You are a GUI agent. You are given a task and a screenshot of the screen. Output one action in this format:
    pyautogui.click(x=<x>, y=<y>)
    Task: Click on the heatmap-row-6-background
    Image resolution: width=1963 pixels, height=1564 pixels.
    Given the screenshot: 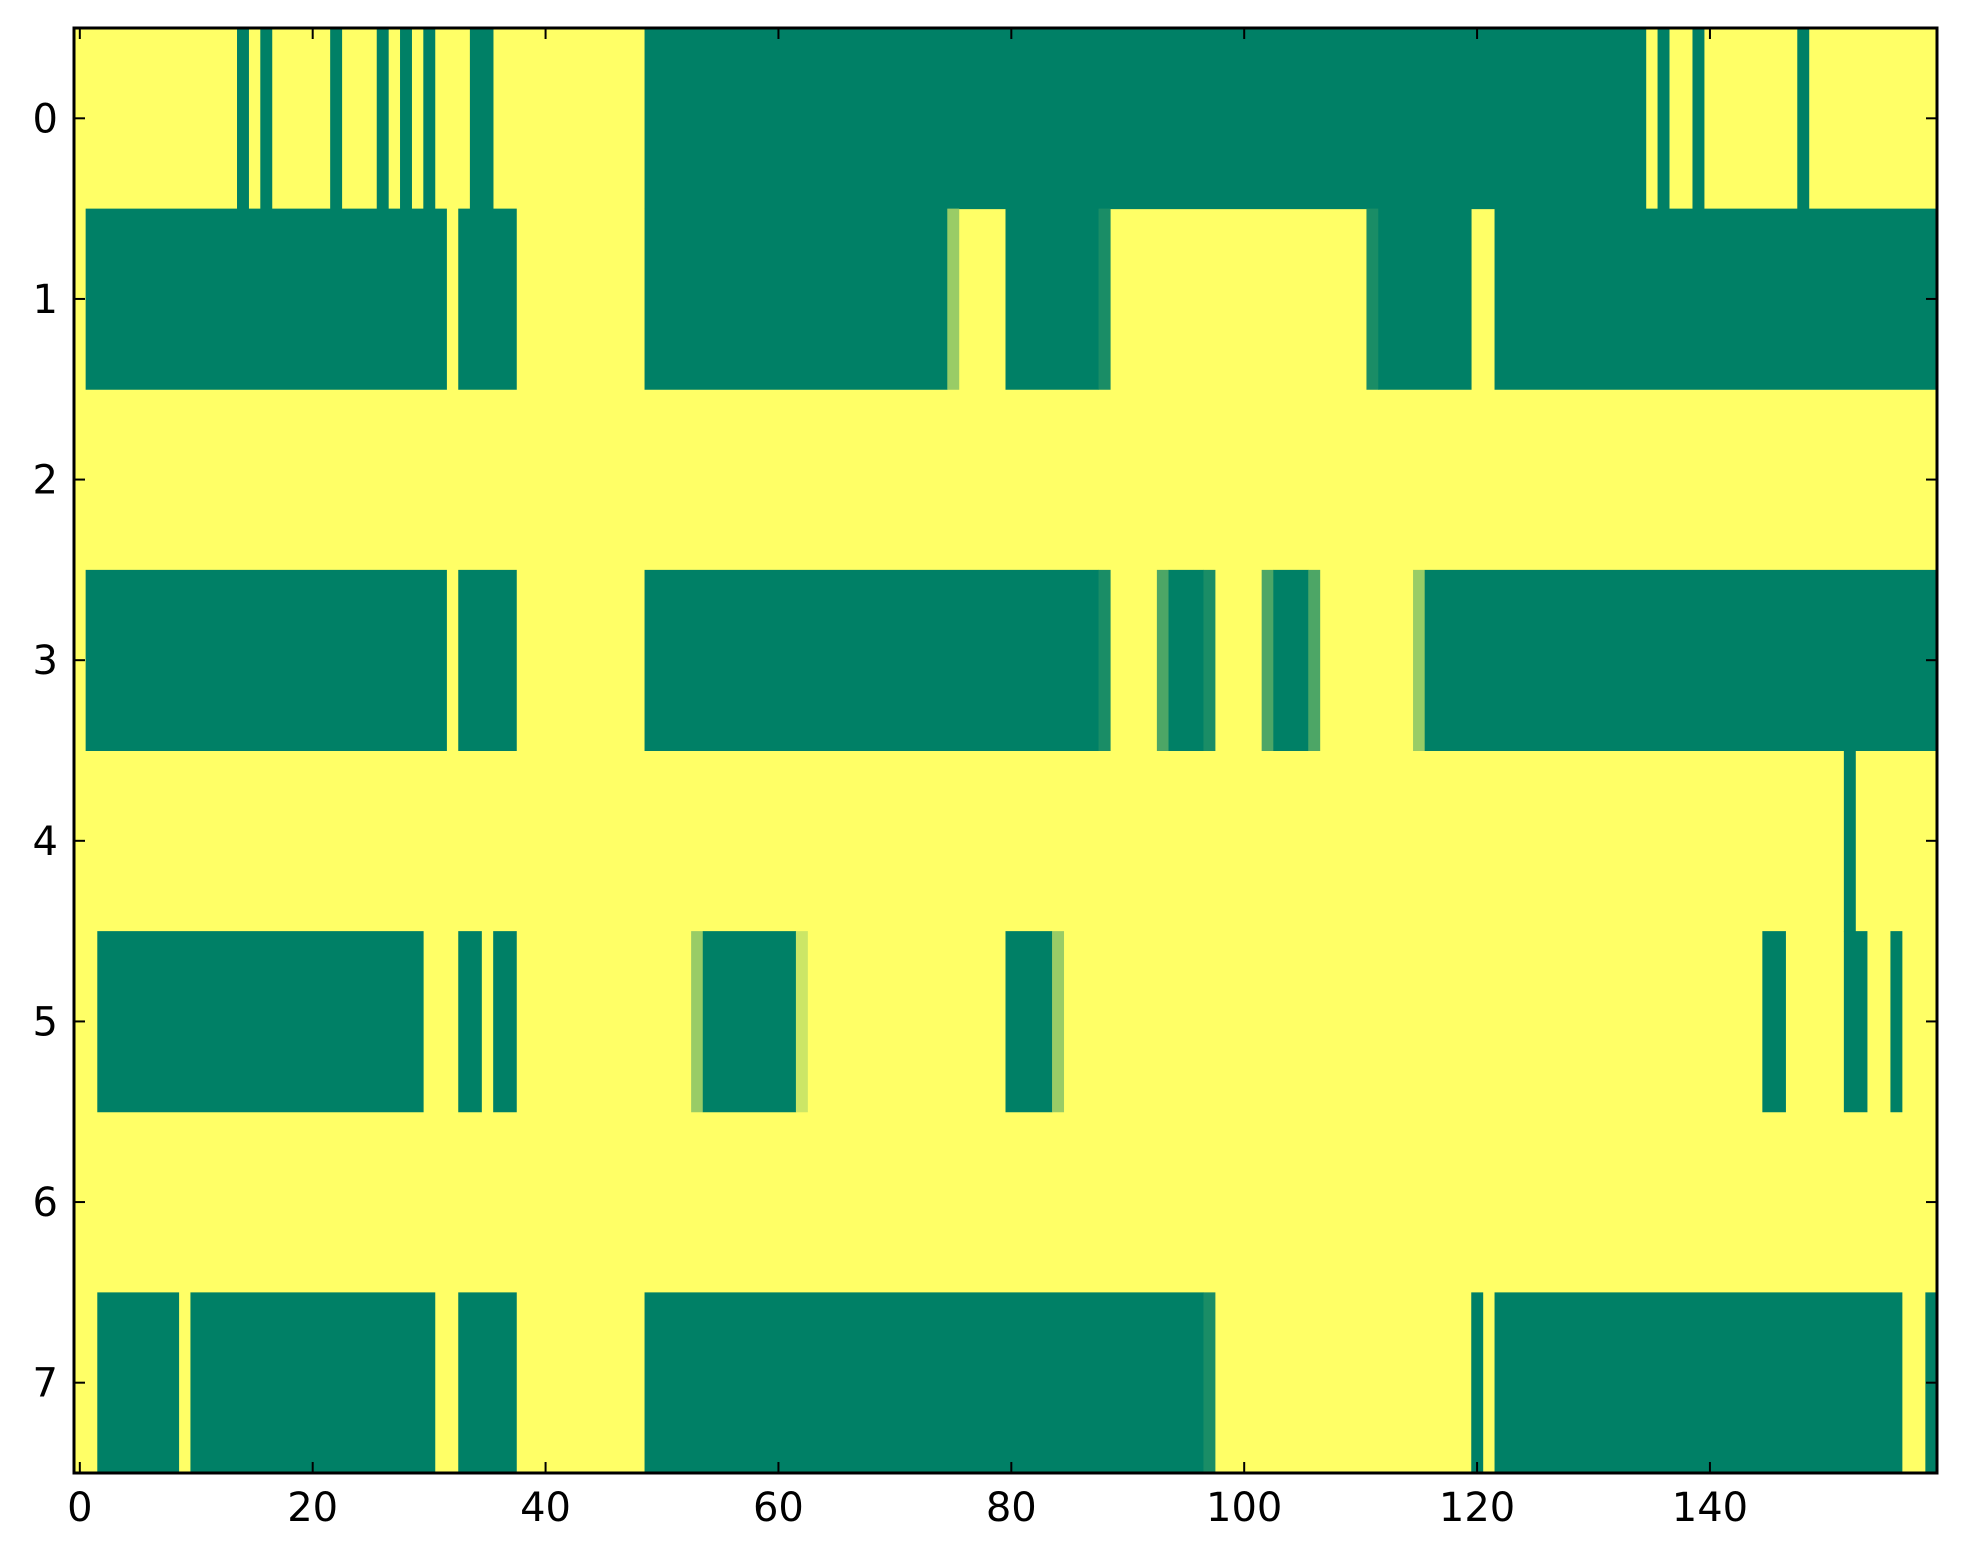 What is the action you would take?
    pyautogui.click(x=1005, y=1202)
    